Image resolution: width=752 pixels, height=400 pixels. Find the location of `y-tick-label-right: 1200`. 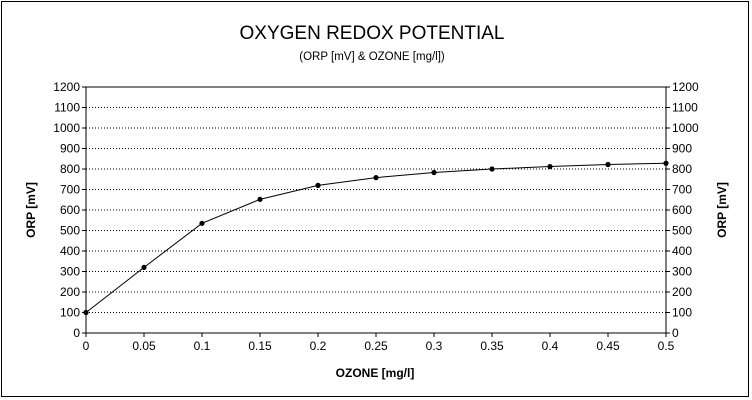

y-tick-label-right: 1200 is located at coordinates (685, 87).